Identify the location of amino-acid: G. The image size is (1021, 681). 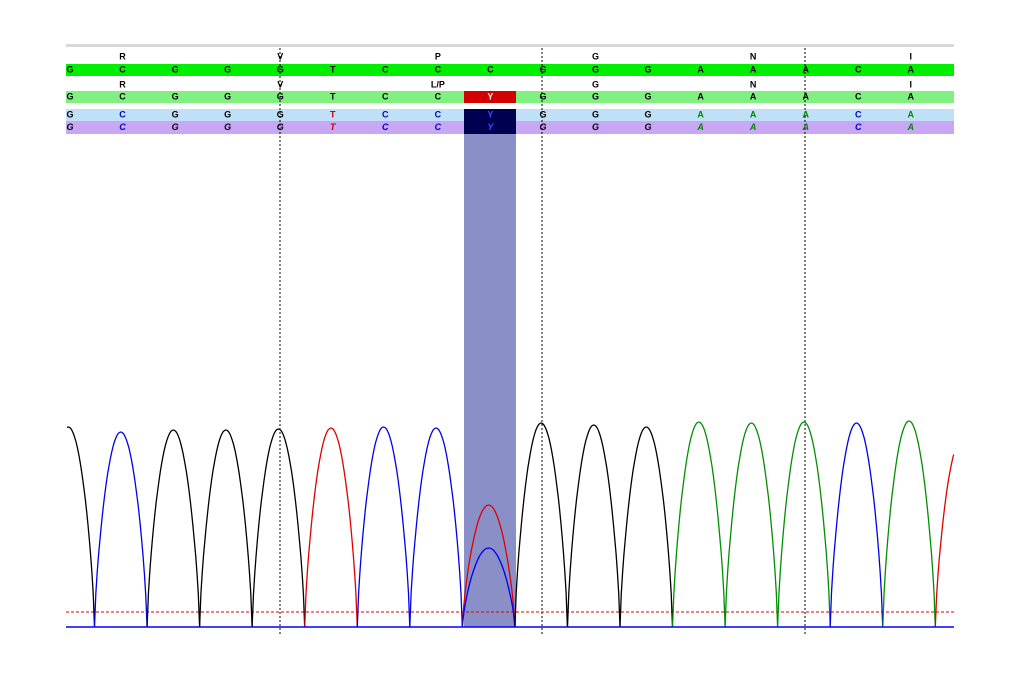
(595, 56).